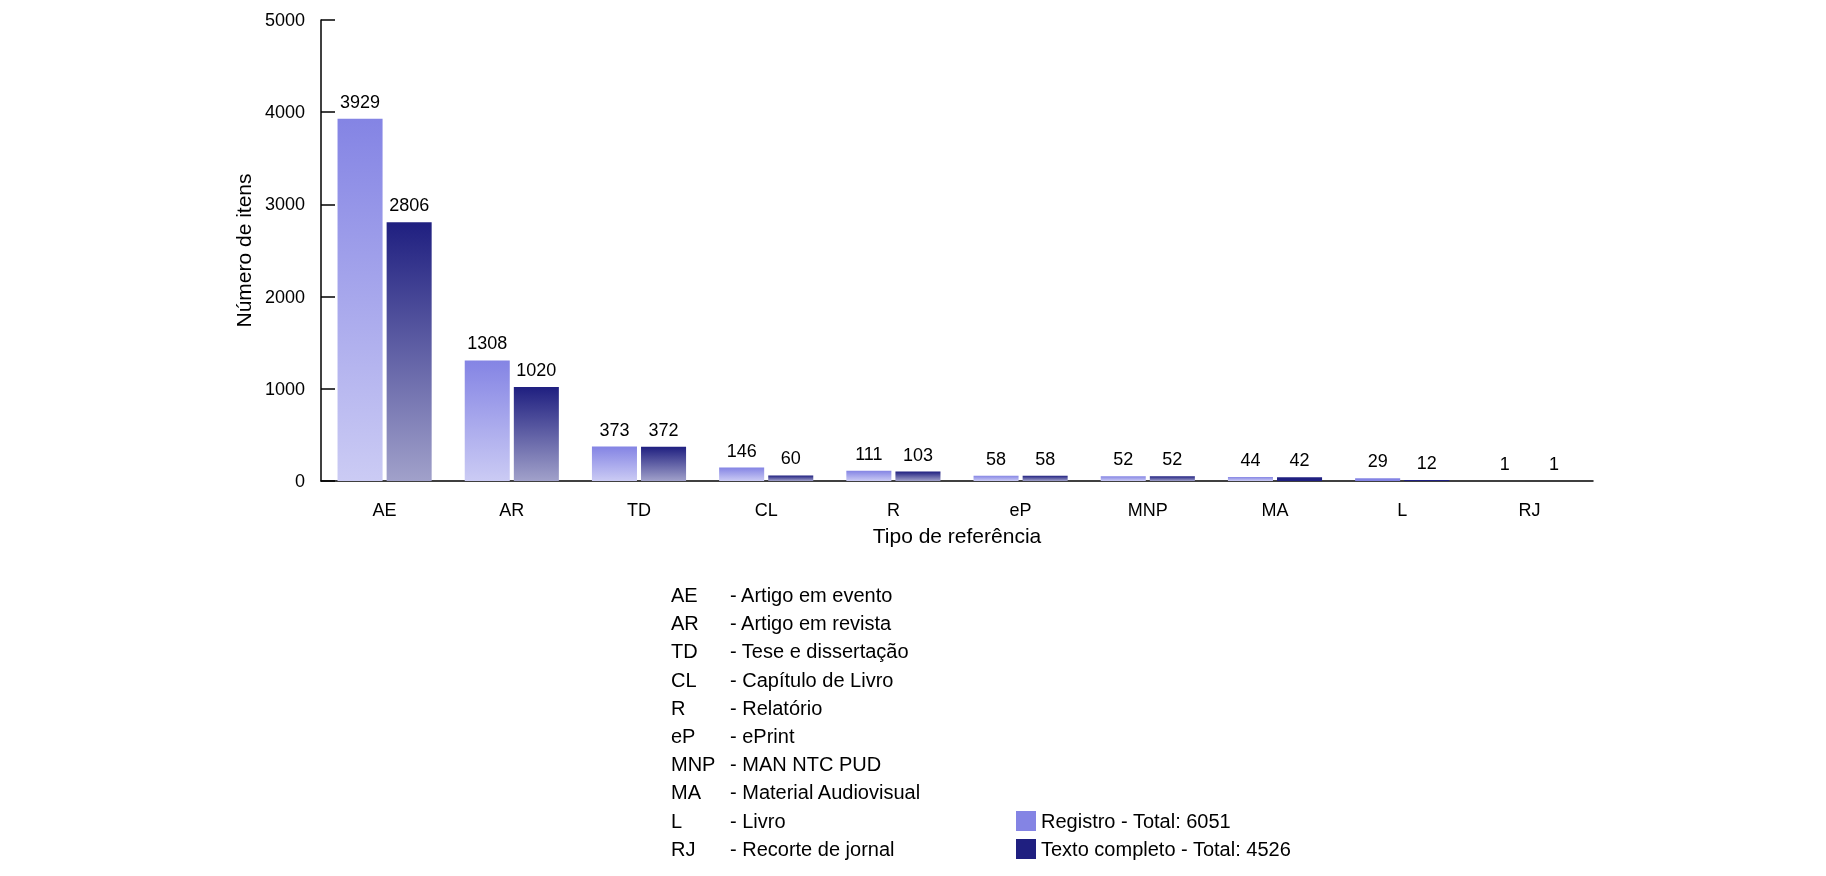  I want to click on y-tick-label: 2000, so click(284, 296).